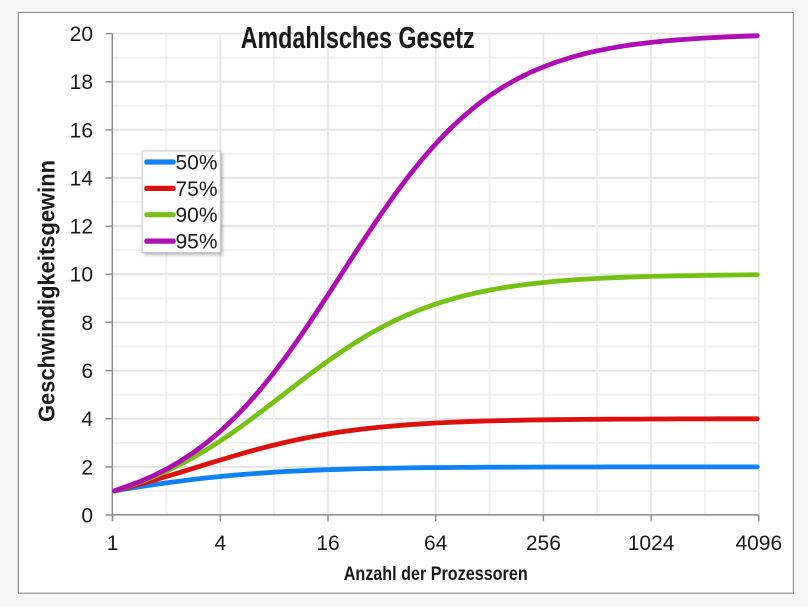 The image size is (808, 607). What do you see at coordinates (358, 37) in the screenshot?
I see `svg-text: Amdahlsches Gesetz` at bounding box center [358, 37].